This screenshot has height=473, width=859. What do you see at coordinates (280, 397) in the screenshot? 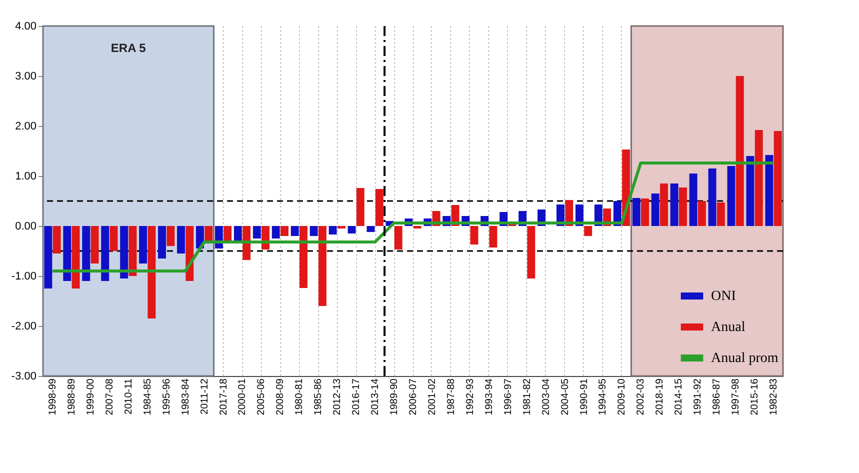
I see `x-tick-label: 2008-09` at bounding box center [280, 397].